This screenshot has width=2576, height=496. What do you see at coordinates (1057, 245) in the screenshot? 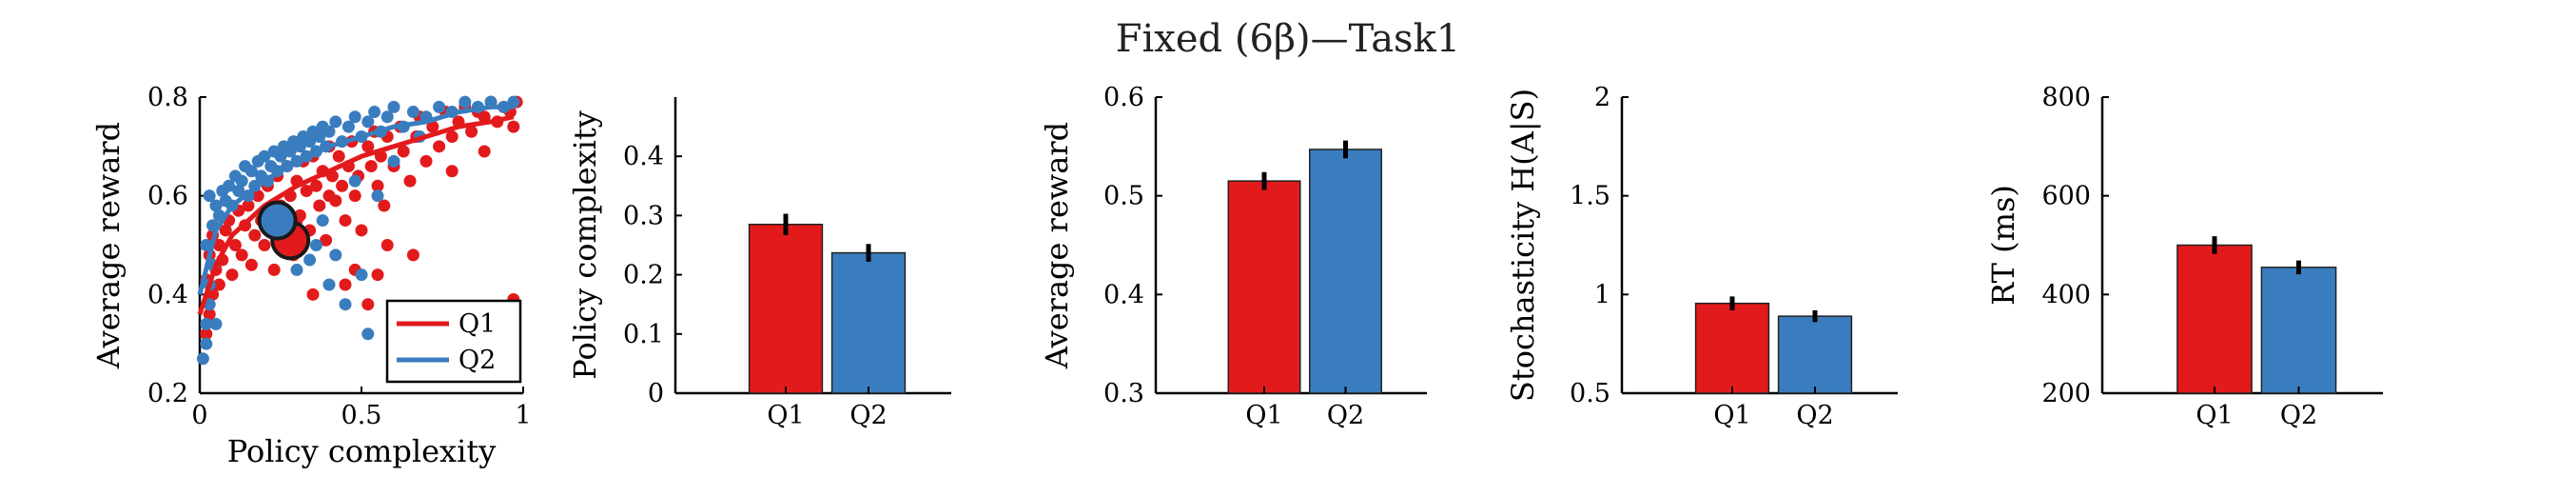
I see `y-axis-label: Average reward` at bounding box center [1057, 245].